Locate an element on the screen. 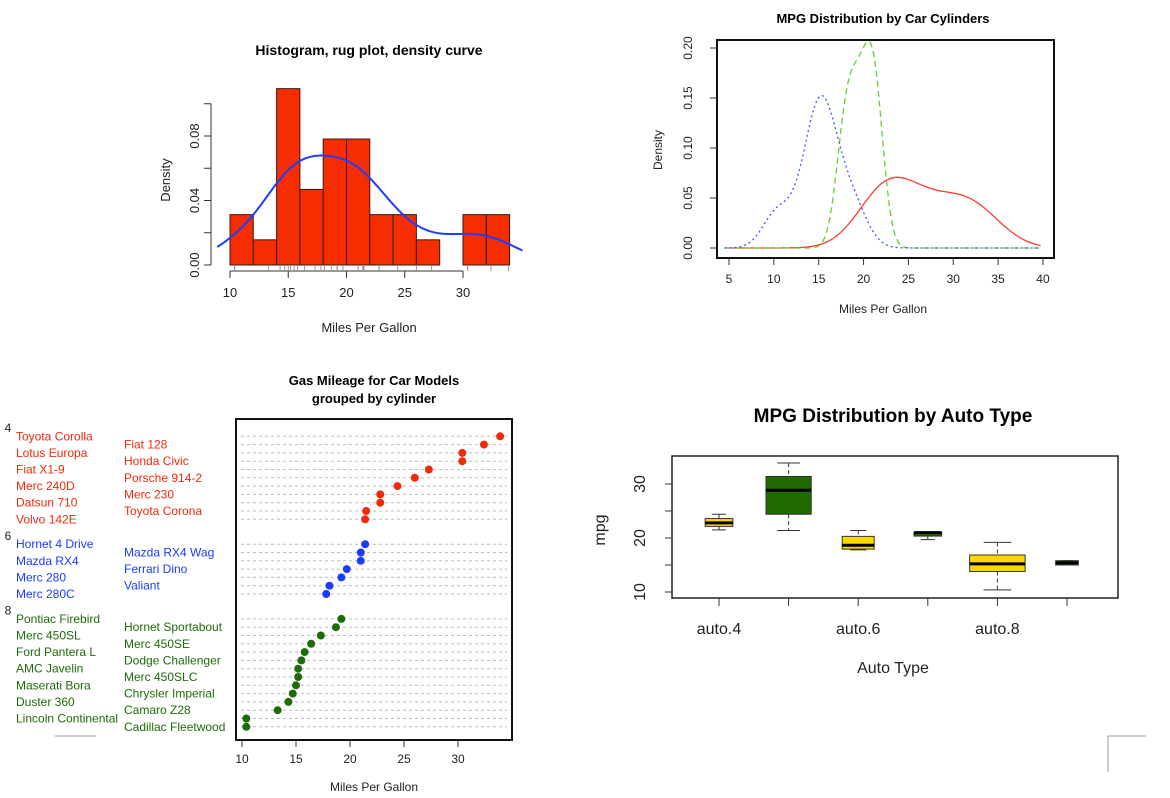  x-axis-label: Miles Per Gallon is located at coordinates (883, 309).